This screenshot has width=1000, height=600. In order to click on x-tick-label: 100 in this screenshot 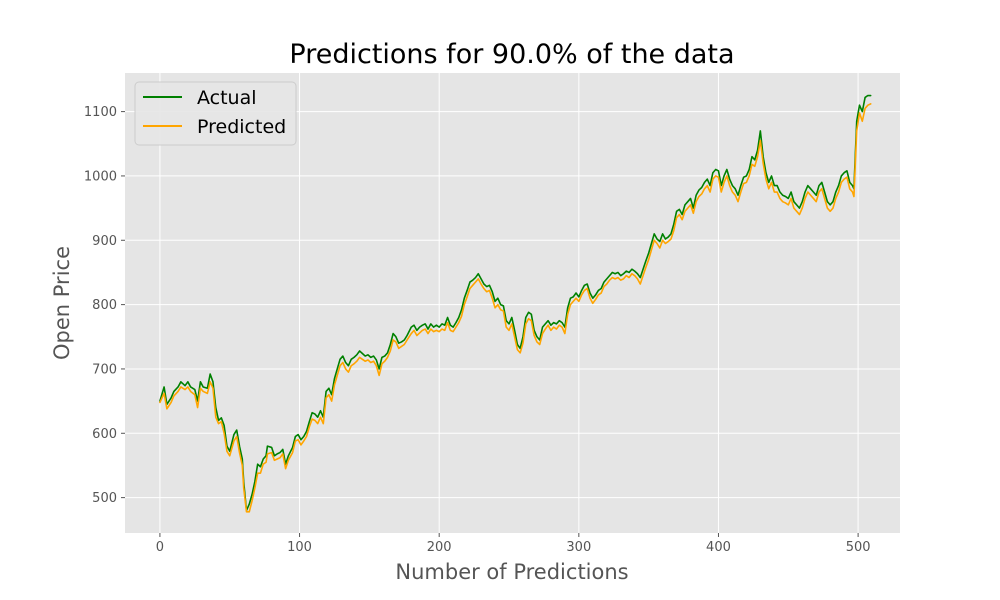, I will do `click(299, 547)`.